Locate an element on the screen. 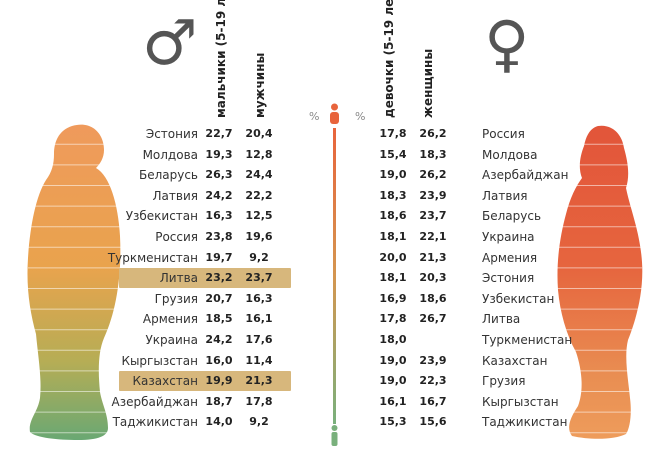 The width and height of the screenshot is (666, 455). value-women: 22,3 is located at coordinates (433, 381).